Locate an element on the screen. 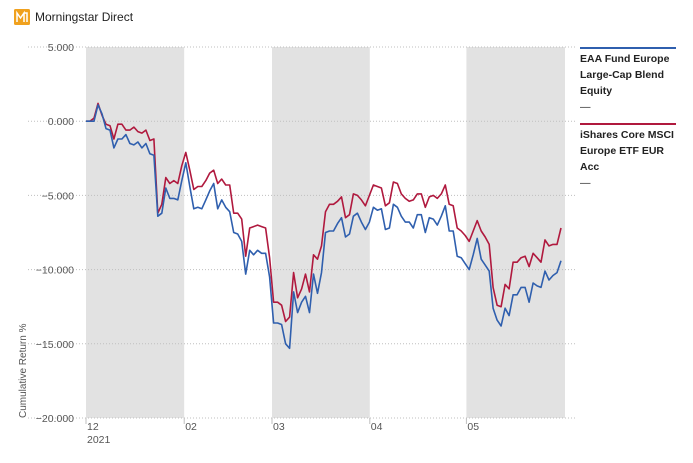 Image resolution: width=693 pixels, height=463 pixels. y-axis-label: Cumulative Return % is located at coordinates (23, 370).